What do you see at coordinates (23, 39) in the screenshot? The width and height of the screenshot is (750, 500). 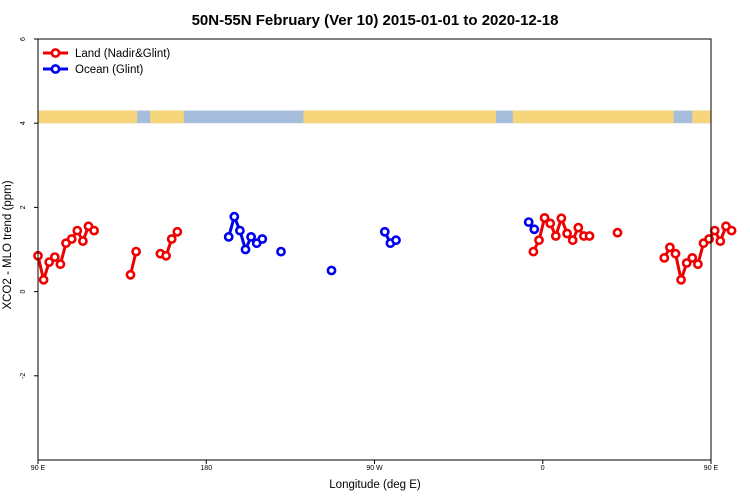 I see `y-tick-label: 6` at bounding box center [23, 39].